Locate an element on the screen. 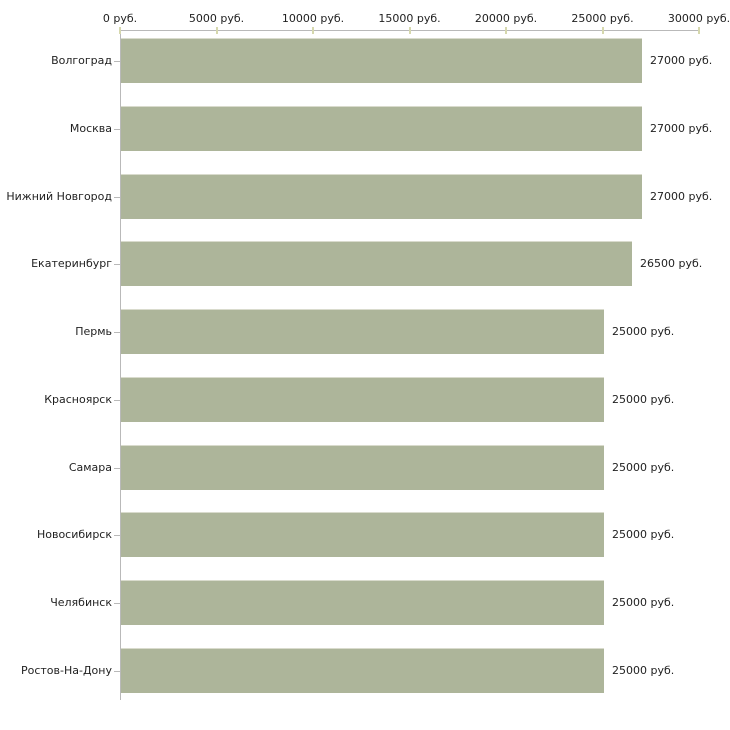 This screenshot has width=730, height=730. x-tick-label: 25000 руб. is located at coordinates (602, 18).